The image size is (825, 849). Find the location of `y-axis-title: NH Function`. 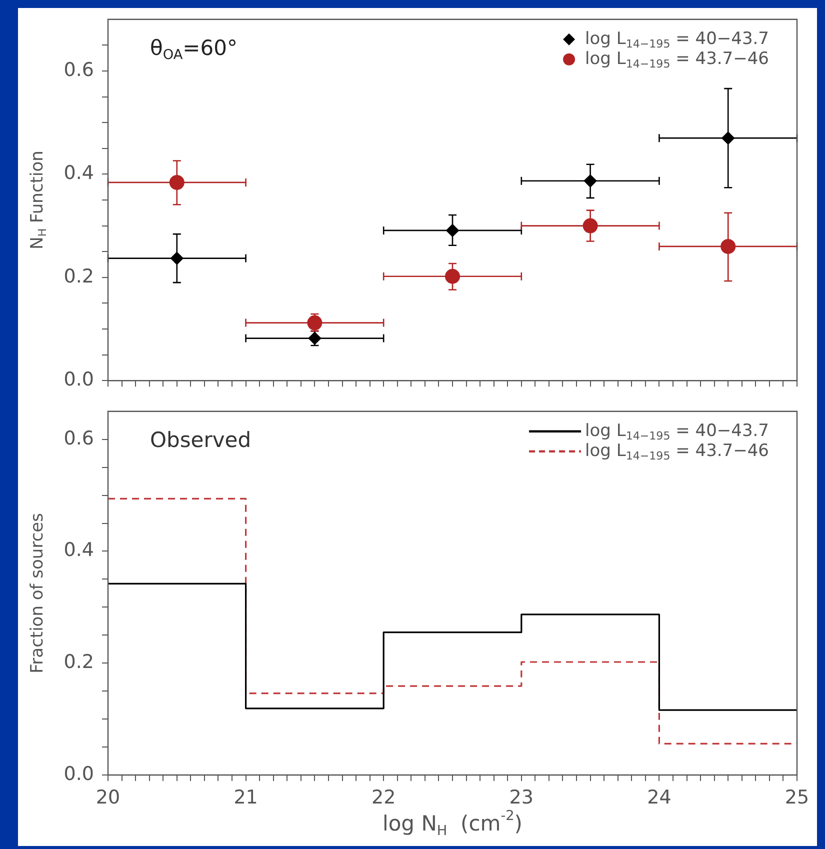

y-axis-title: NH Function is located at coordinates (38, 200).